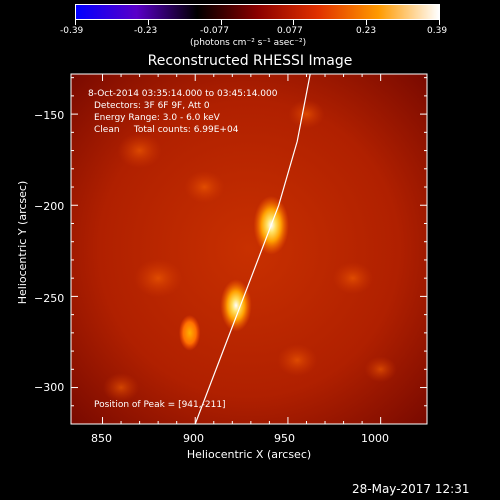 This screenshot has height=500, width=500. What do you see at coordinates (22, 242) in the screenshot?
I see `y-axis-title: Heliocentric Y (arcsec)` at bounding box center [22, 242].